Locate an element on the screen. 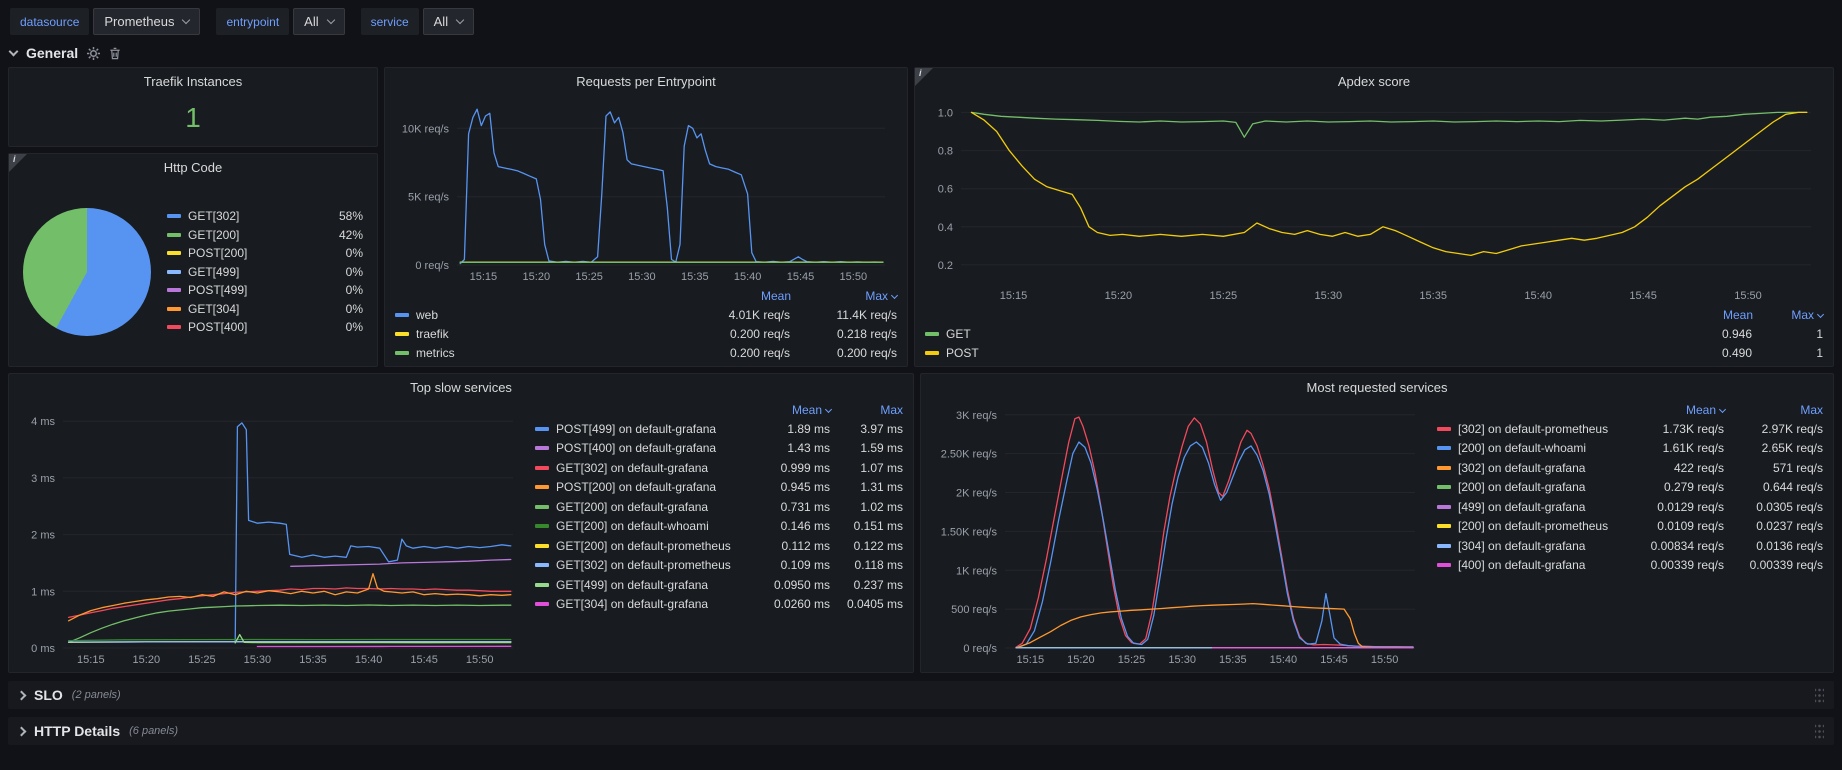  legend-mean-value: 0.999 ms is located at coordinates (805, 467).